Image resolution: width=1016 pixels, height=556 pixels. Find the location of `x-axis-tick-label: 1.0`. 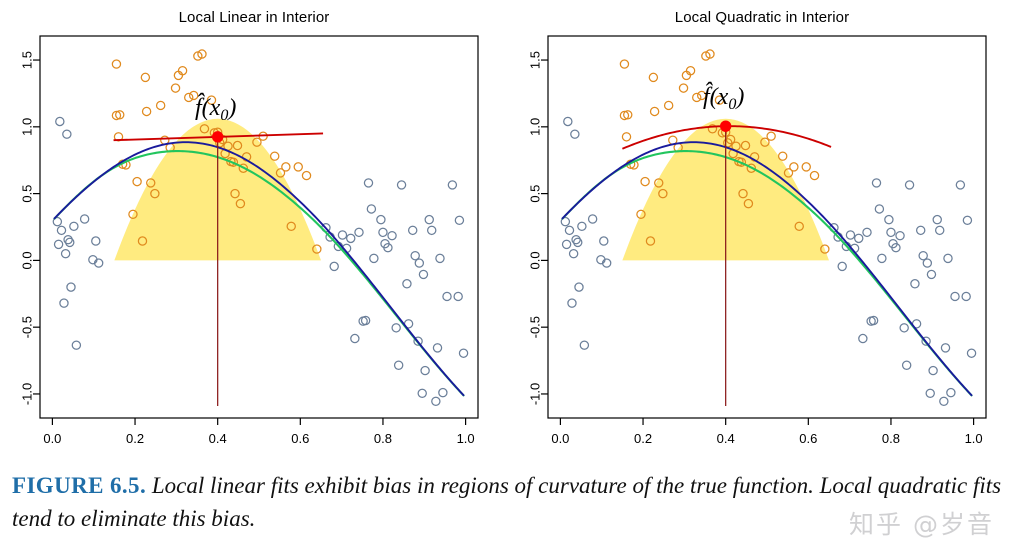

x-axis-tick-label: 1.0 is located at coordinates (466, 438).